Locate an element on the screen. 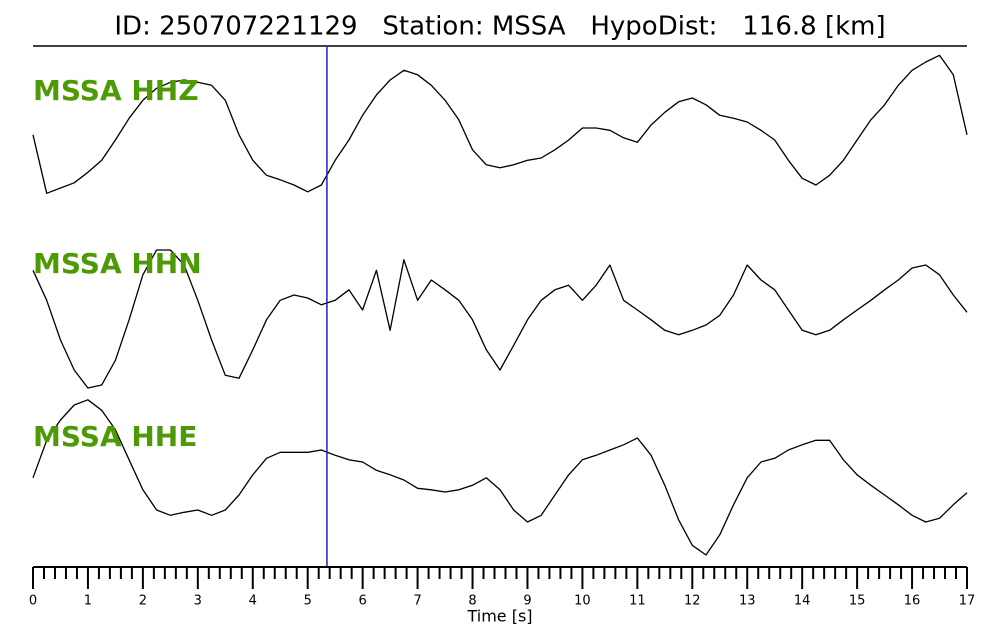 This screenshot has width=1000, height=644. x-tick-label: 7 is located at coordinates (417, 601).